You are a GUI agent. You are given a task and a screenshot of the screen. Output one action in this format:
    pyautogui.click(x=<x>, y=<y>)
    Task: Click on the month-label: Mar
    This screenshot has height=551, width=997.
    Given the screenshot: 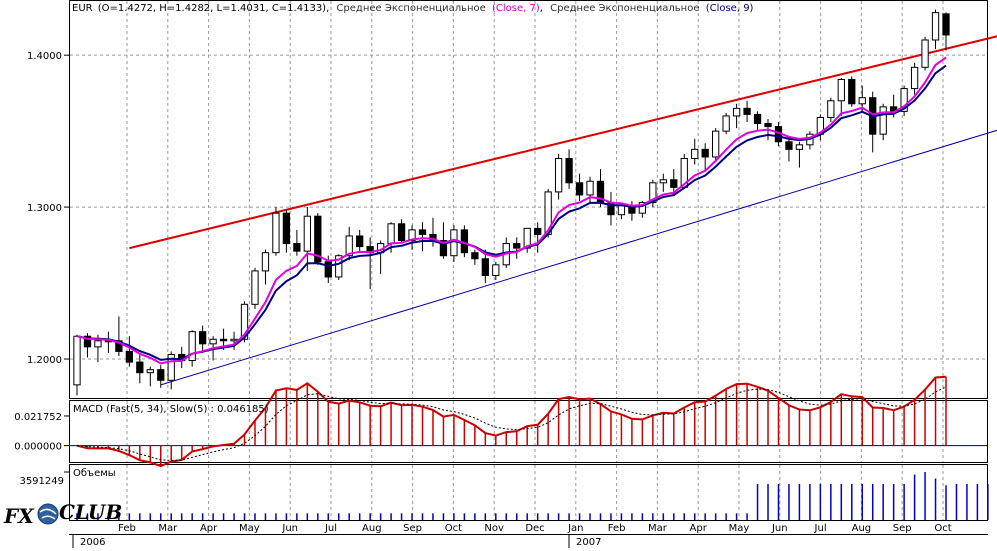 What is the action you would take?
    pyautogui.click(x=658, y=528)
    